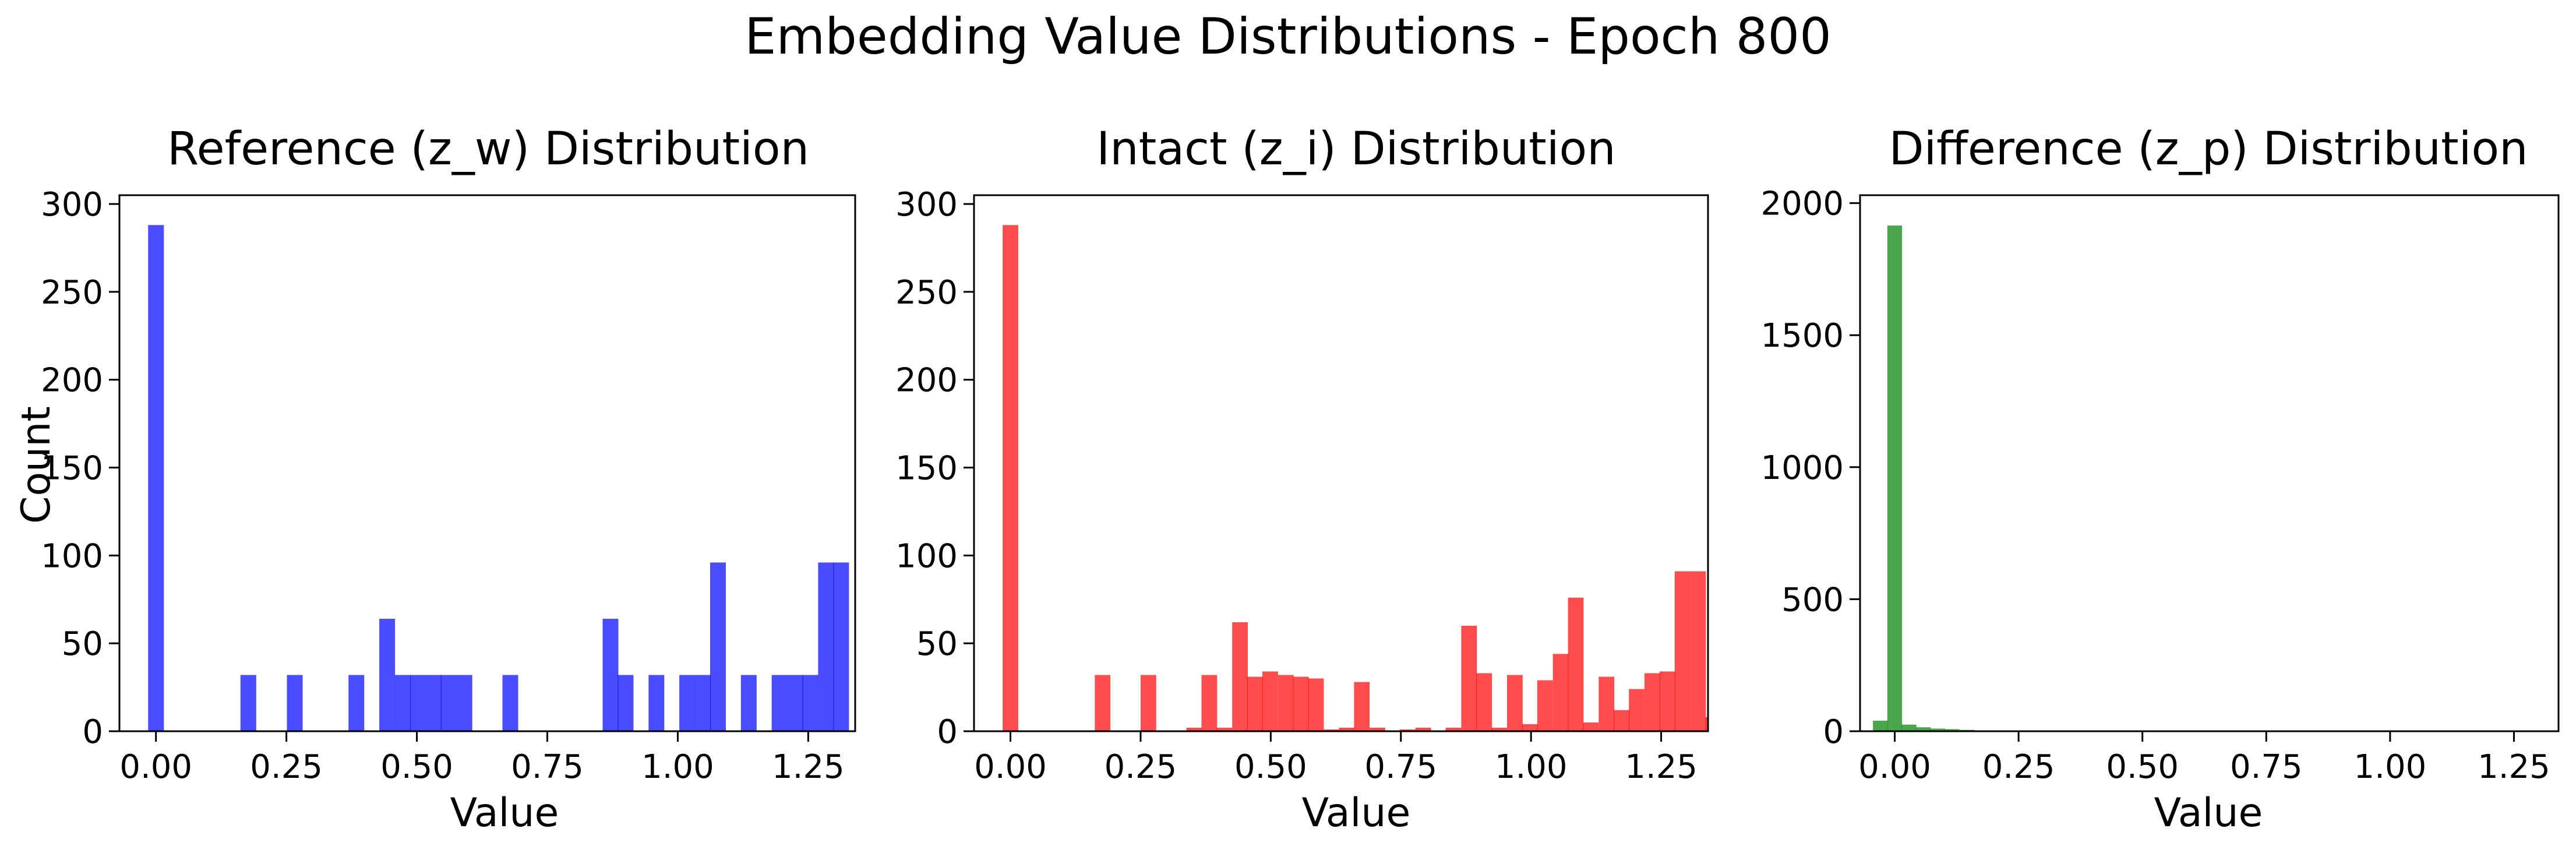 The height and width of the screenshot is (853, 2576). Describe the element at coordinates (488, 149) in the screenshot. I see `panel-title-reference: Reference (z_w) Distribution` at that location.